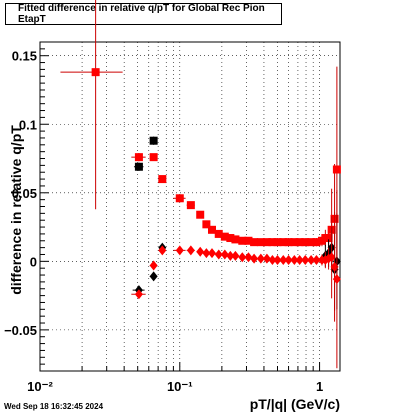 The image size is (400, 414). What do you see at coordinates (24, 56) in the screenshot?
I see `y-tick-label: 0.15` at bounding box center [24, 56].